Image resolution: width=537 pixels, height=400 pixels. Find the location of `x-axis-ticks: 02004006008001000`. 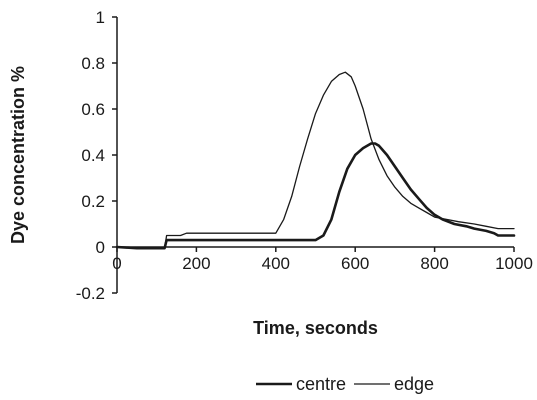

x-axis-ticks: 02004006008001000 is located at coordinates (322, 260).